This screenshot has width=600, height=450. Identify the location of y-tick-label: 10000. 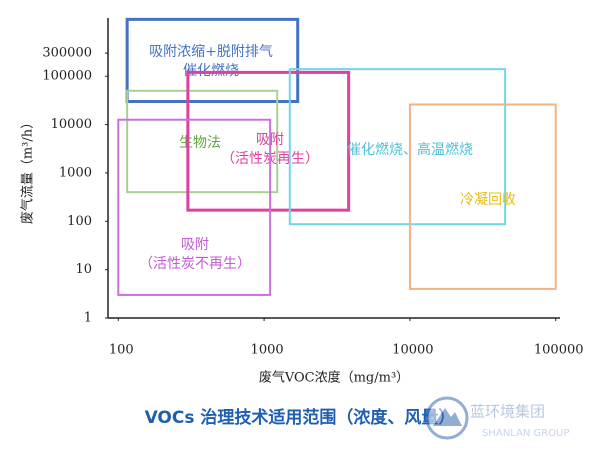
(71, 124).